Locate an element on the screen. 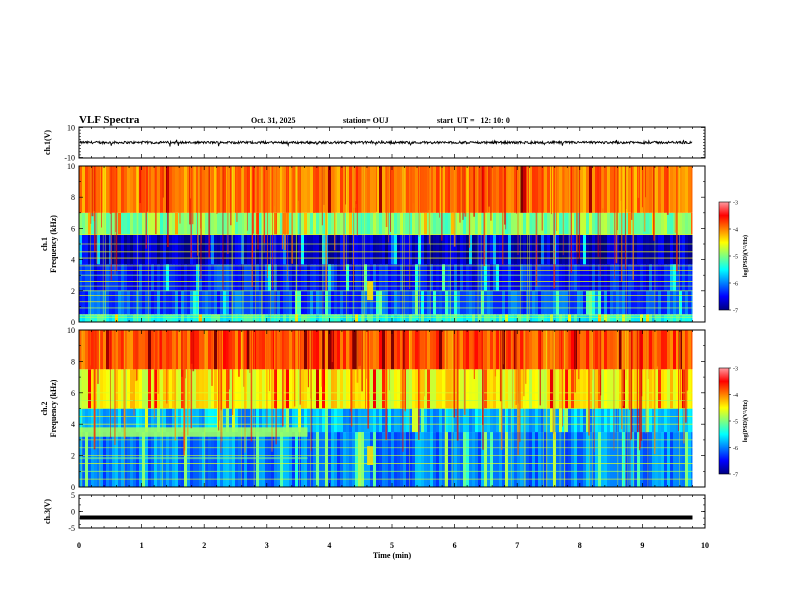 The image size is (792, 612). y-tick-label: 2 is located at coordinates (73, 456).